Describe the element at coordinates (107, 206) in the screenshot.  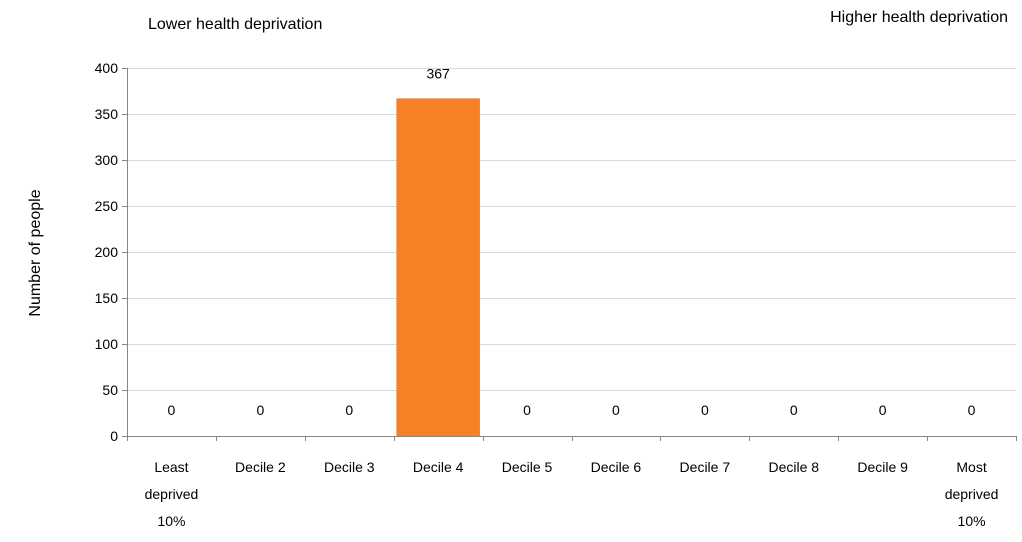
I see `y-tick-label: 250` at that location.